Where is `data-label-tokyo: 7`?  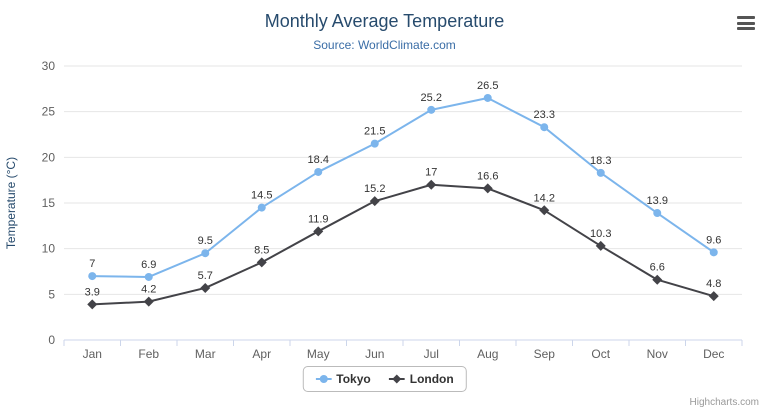 data-label-tokyo: 7 is located at coordinates (92, 264).